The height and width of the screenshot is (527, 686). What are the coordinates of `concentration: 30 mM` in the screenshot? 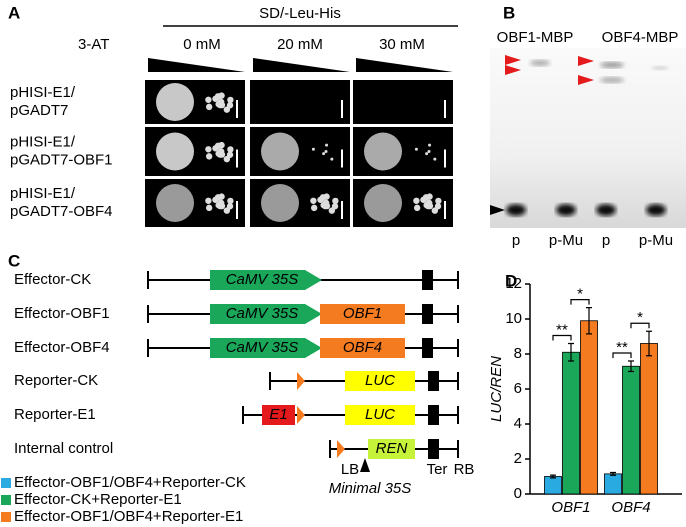 It's located at (402, 44).